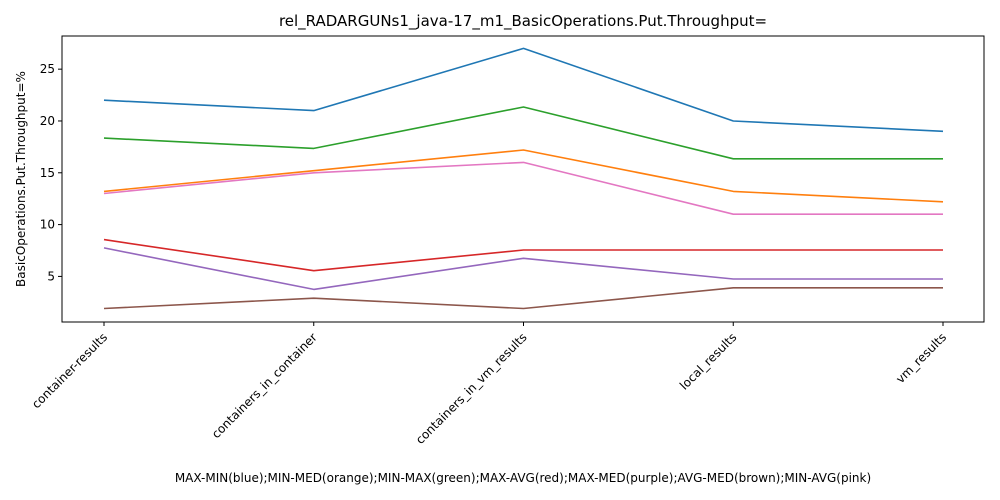  I want to click on y-axis: 5 10 15 20 25, so click(51, 172).